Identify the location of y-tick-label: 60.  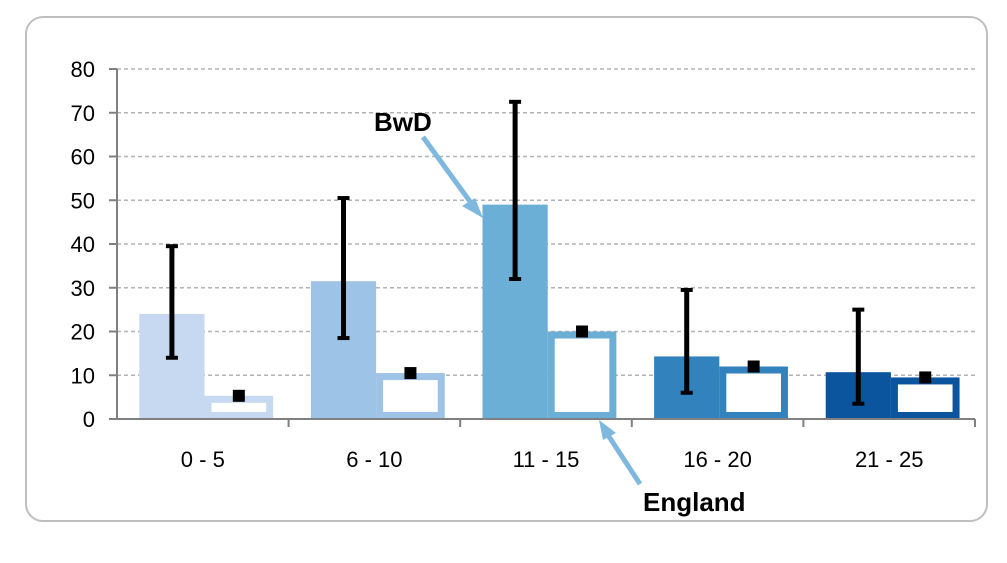
(83, 157).